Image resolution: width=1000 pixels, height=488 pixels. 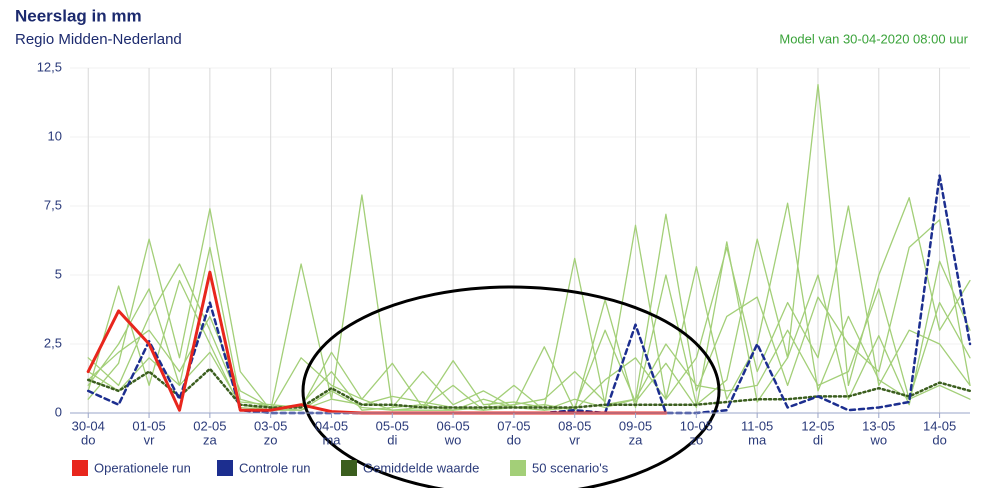 I want to click on legend-label: Controle run, so click(x=275, y=467).